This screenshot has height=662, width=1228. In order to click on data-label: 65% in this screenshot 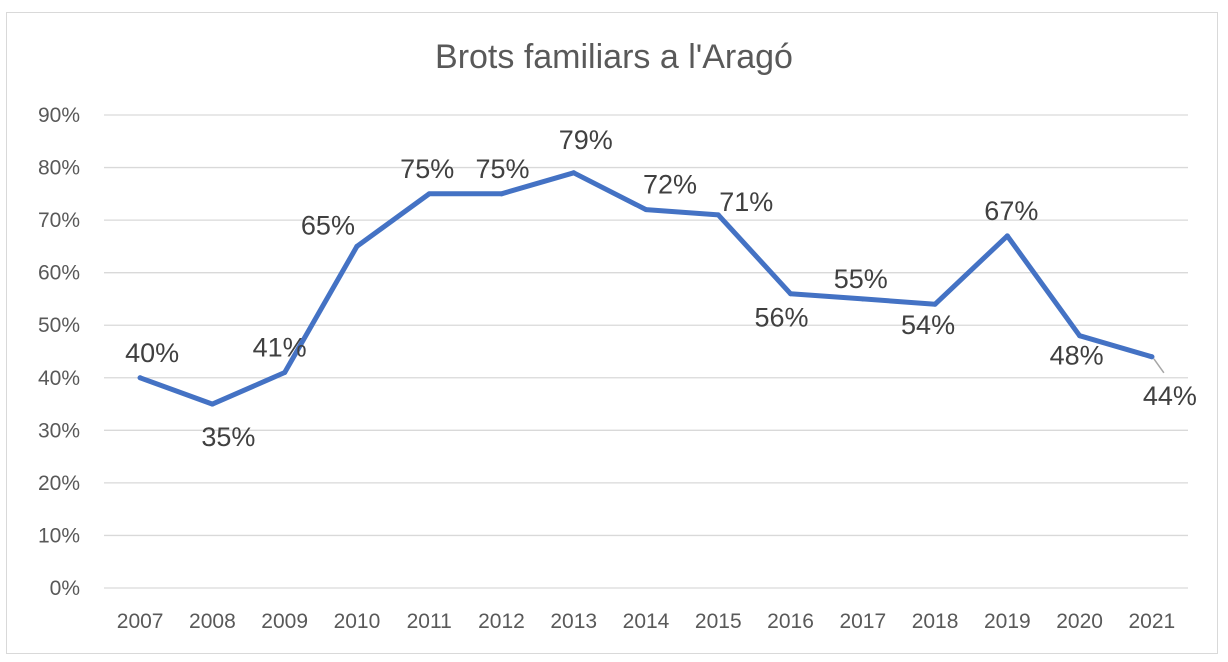, I will do `click(328, 225)`.